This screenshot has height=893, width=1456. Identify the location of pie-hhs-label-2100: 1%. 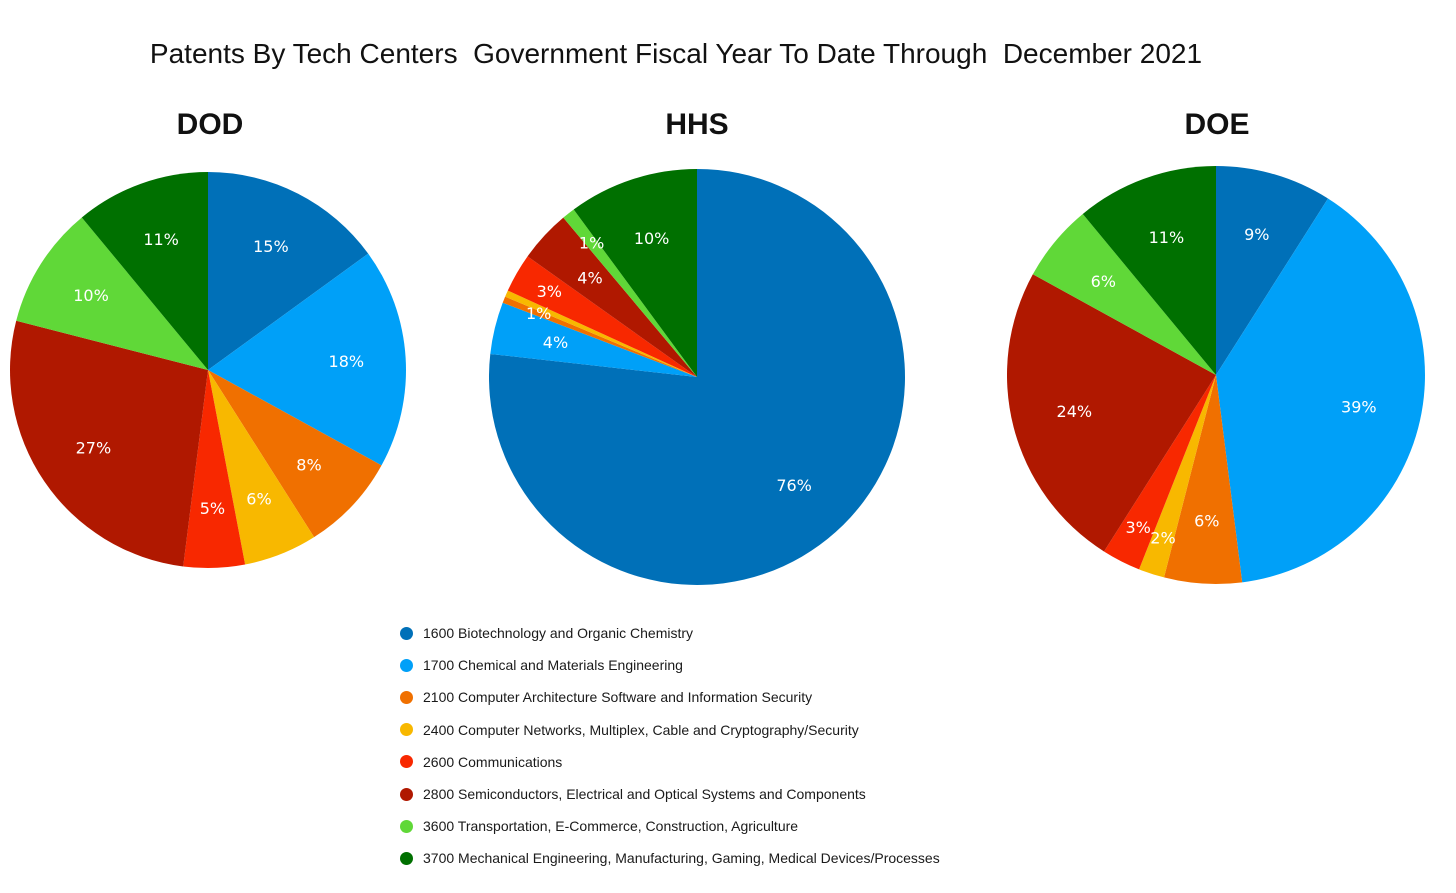
(538, 313).